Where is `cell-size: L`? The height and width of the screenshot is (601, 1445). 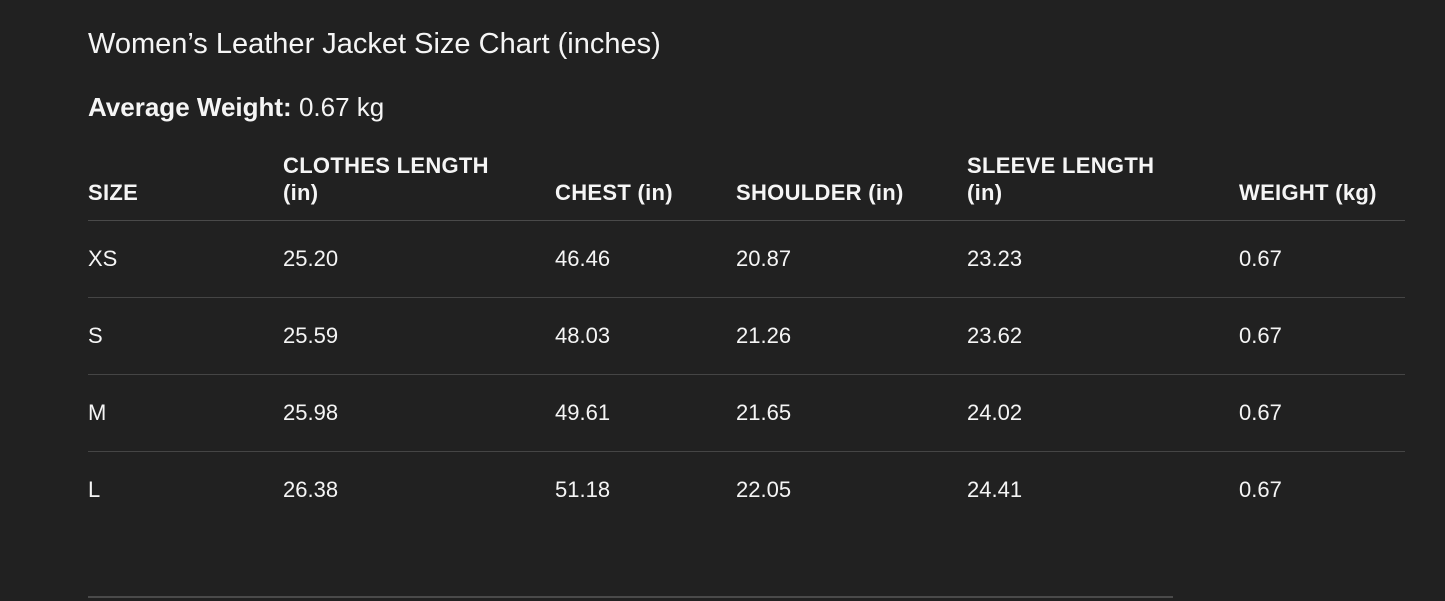
cell-size: L is located at coordinates (94, 489).